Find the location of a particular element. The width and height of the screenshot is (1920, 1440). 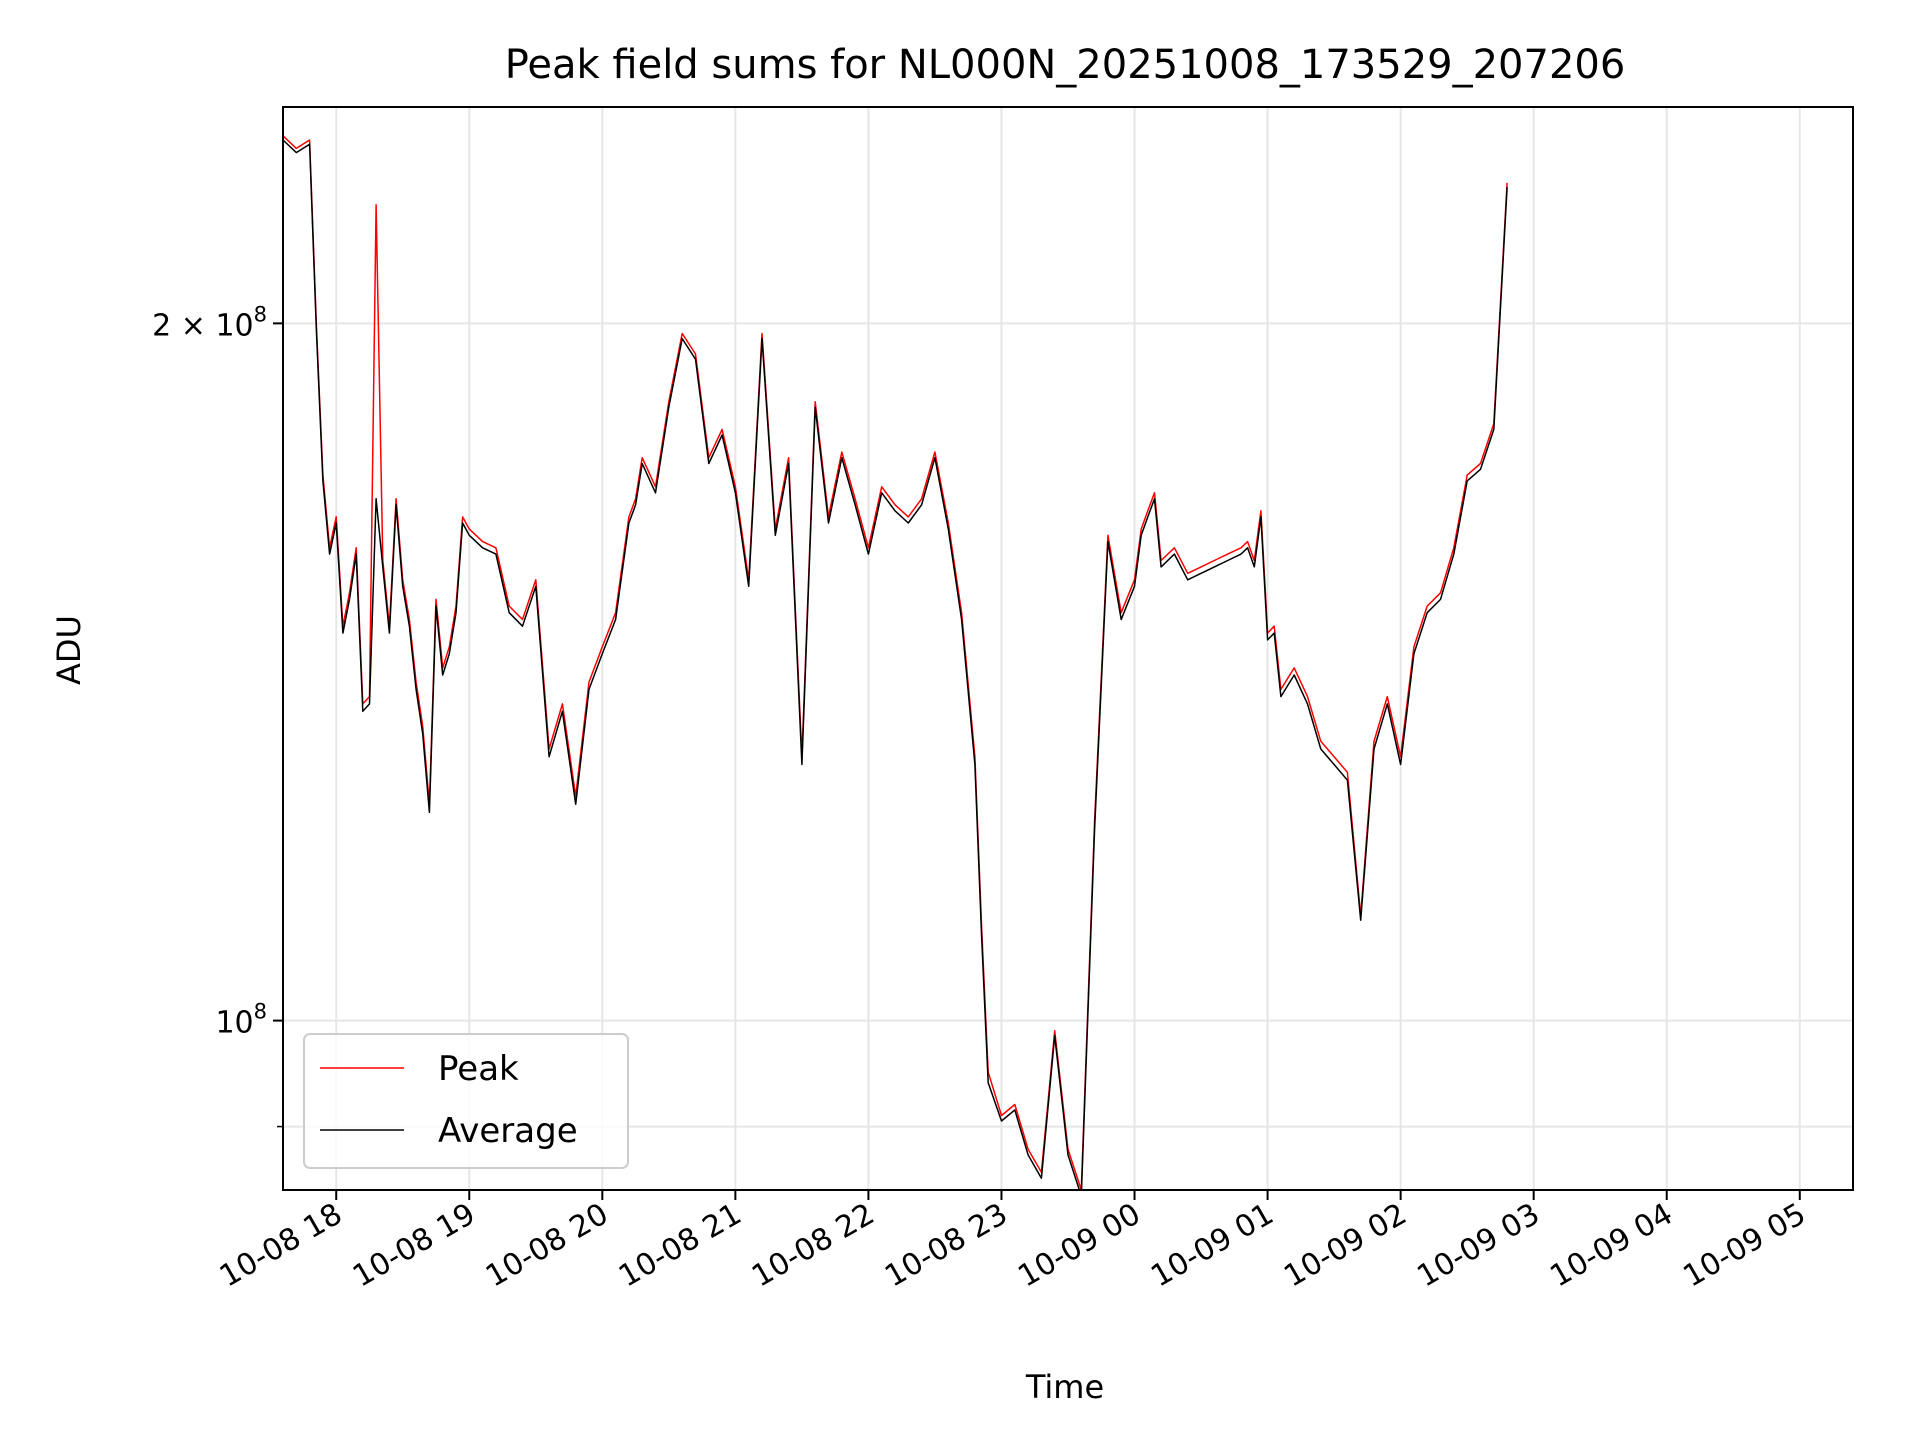

y-tick-label: 108 is located at coordinates (241, 1020).